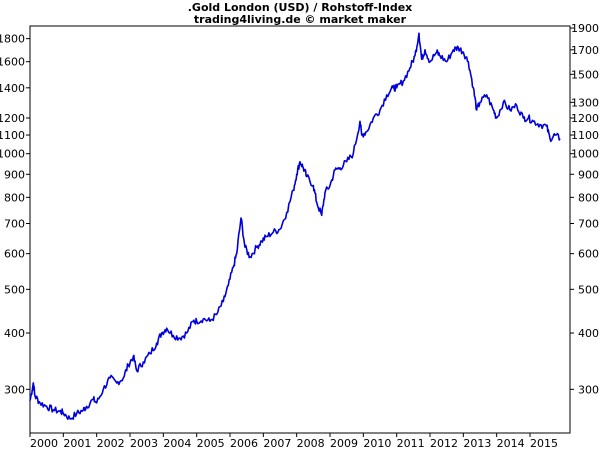 The width and height of the screenshot is (600, 450). I want to click on y-tick-label-left: 600, so click(14, 254).